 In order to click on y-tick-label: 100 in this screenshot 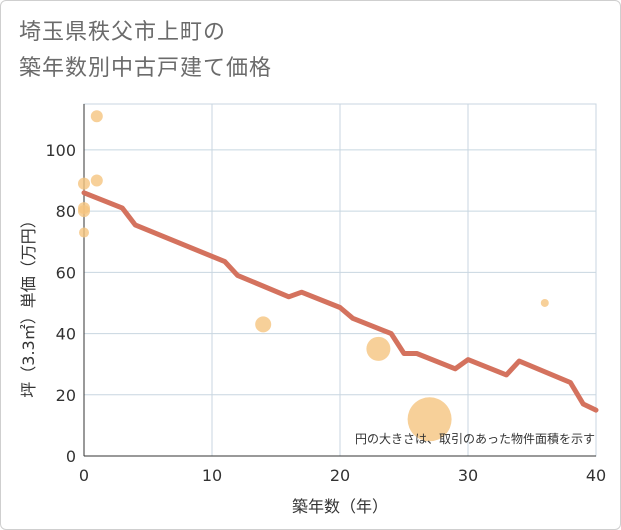, I will do `click(60, 150)`.